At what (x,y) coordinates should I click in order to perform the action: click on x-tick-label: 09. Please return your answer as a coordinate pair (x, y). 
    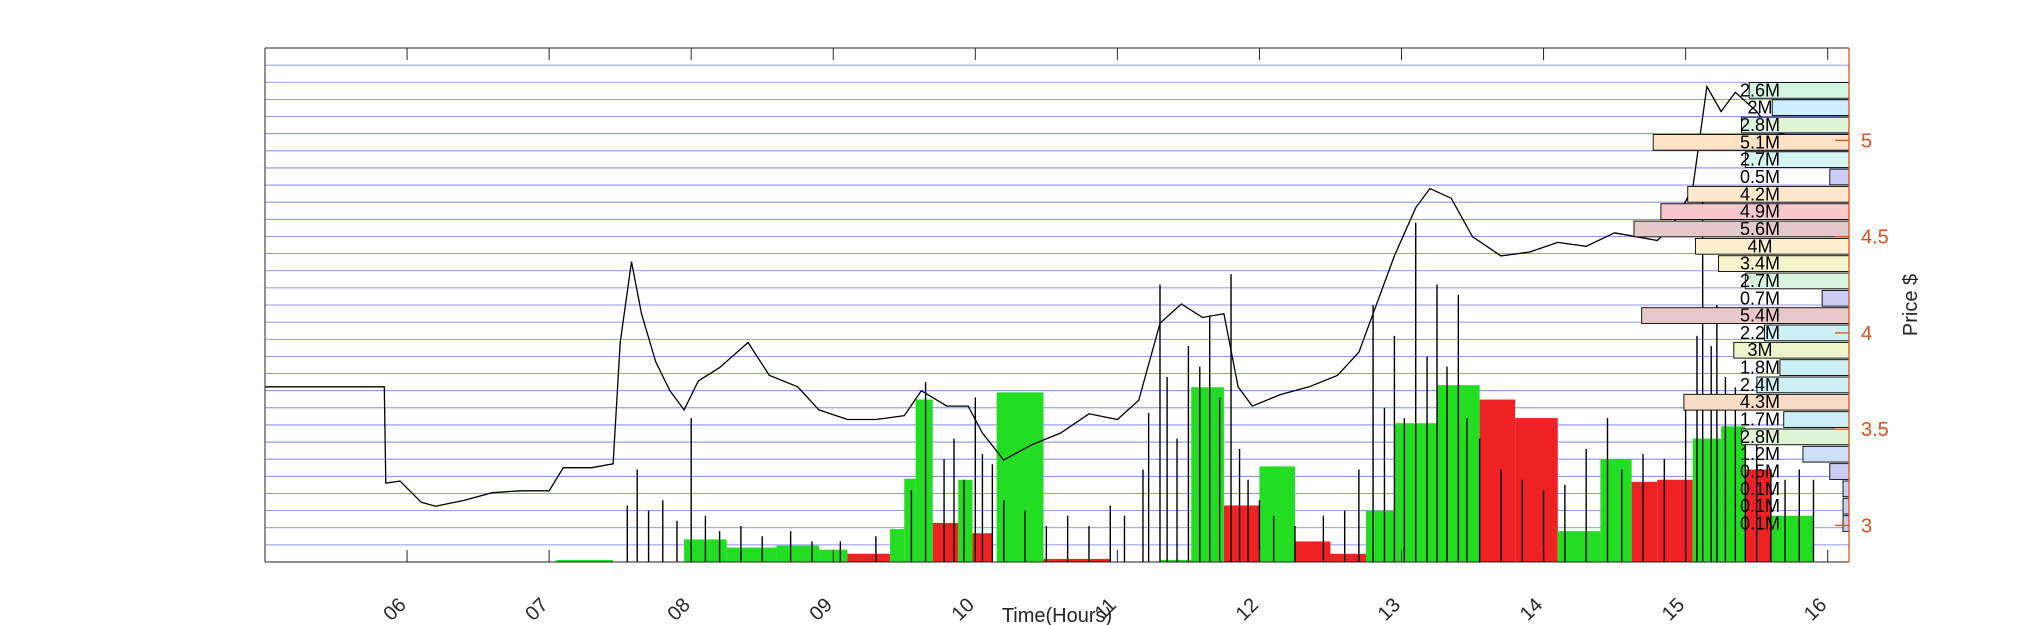
    Looking at the image, I should click on (820, 609).